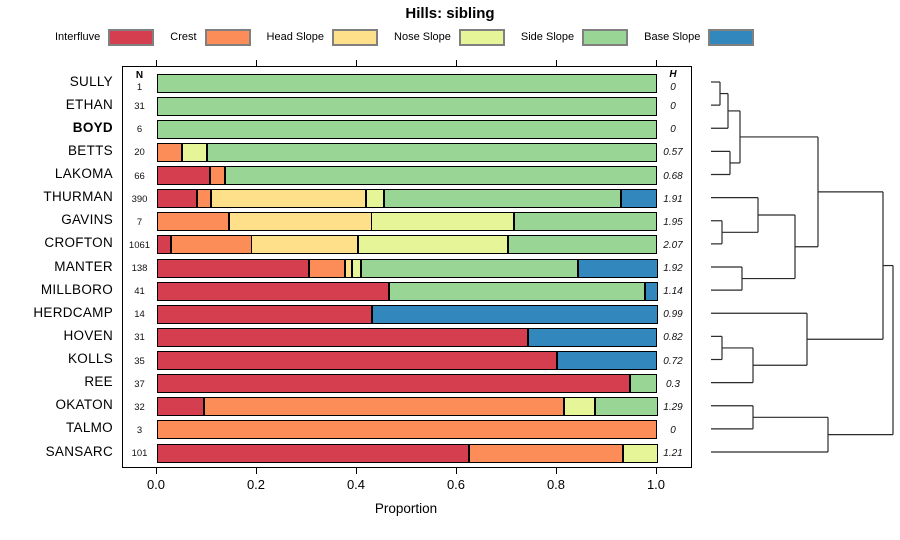  Describe the element at coordinates (139, 245) in the screenshot. I see `n-value: 1061` at that location.